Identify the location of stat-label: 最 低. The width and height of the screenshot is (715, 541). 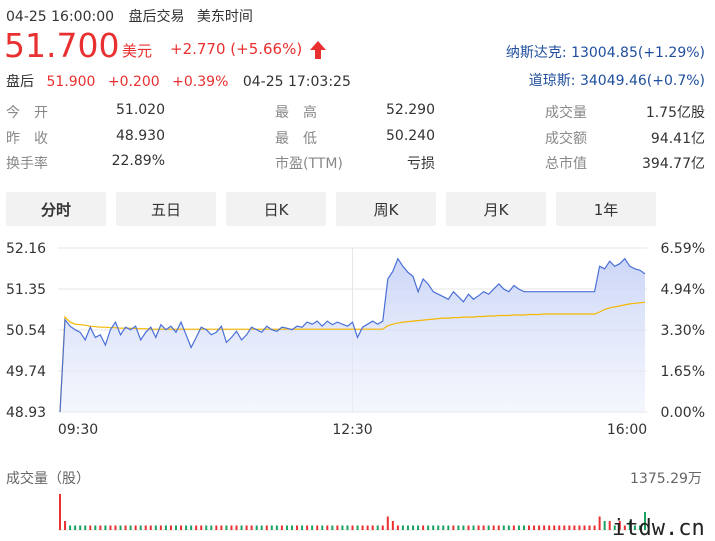
(296, 139).